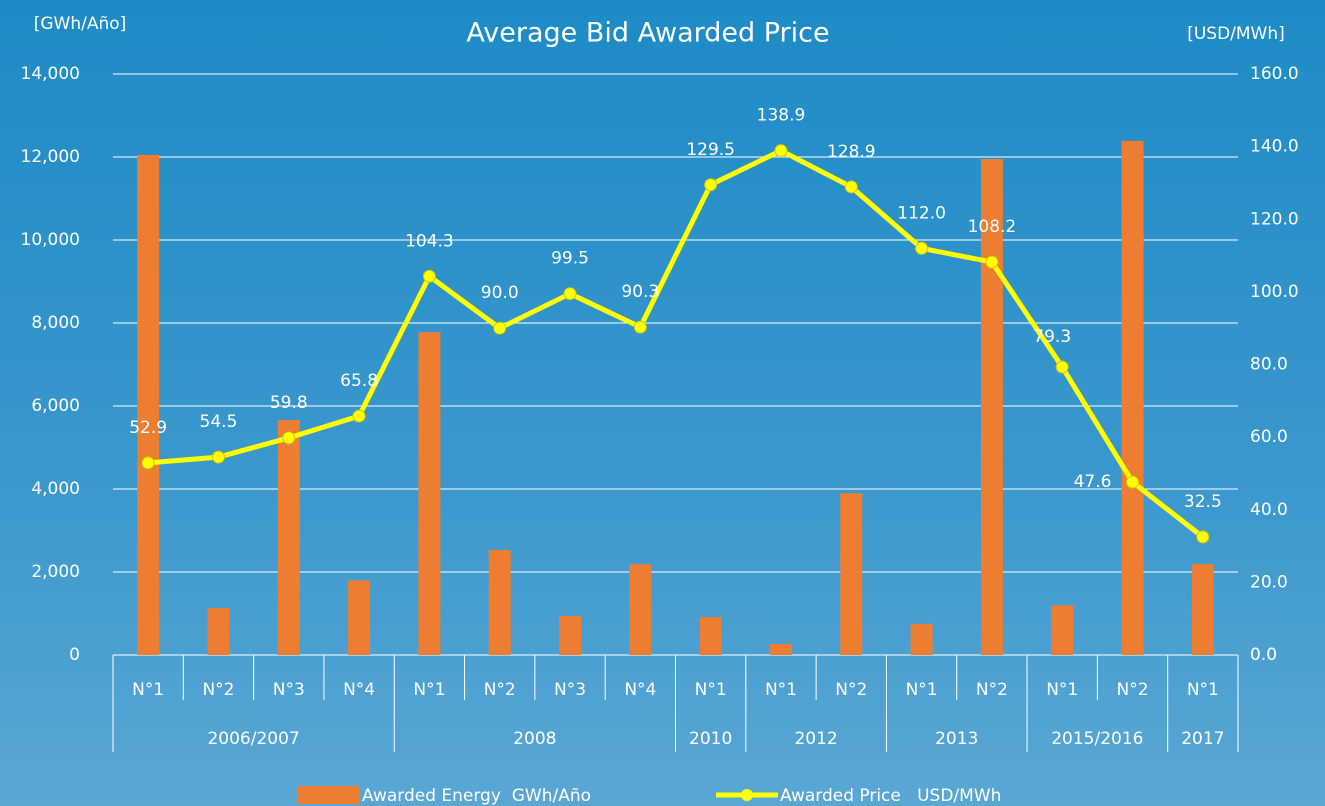 The width and height of the screenshot is (1325, 806). I want to click on data-label: 59.8, so click(289, 403).